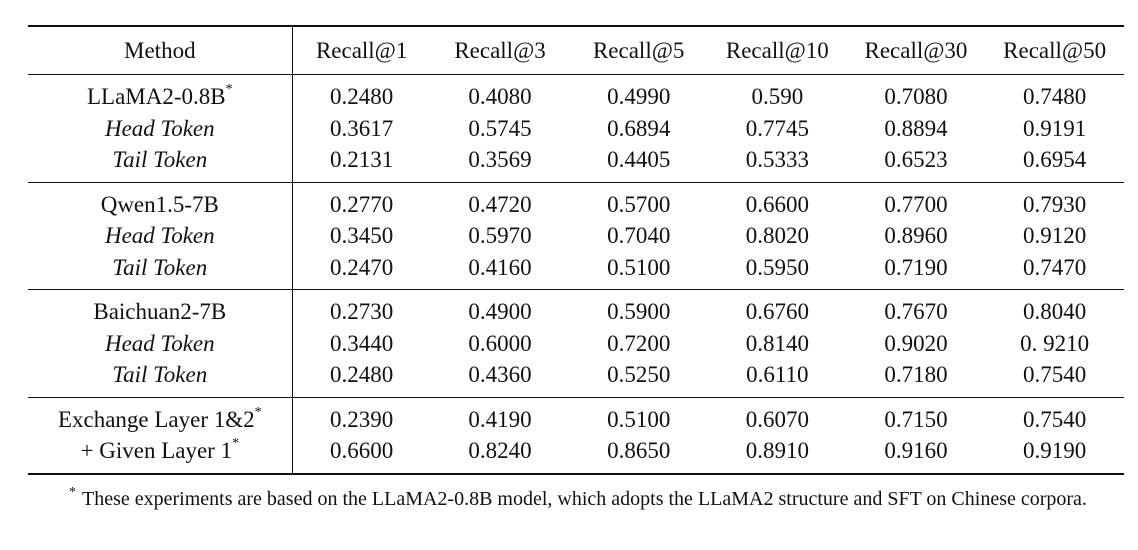 Image resolution: width=1138 pixels, height=550 pixels. What do you see at coordinates (362, 159) in the screenshot?
I see `value-cell: 0.2131` at bounding box center [362, 159].